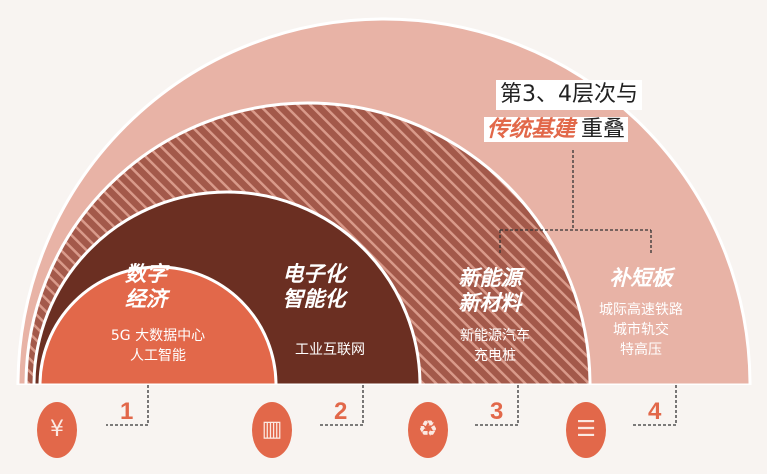  I want to click on layer-3-number: 3, so click(497, 411).